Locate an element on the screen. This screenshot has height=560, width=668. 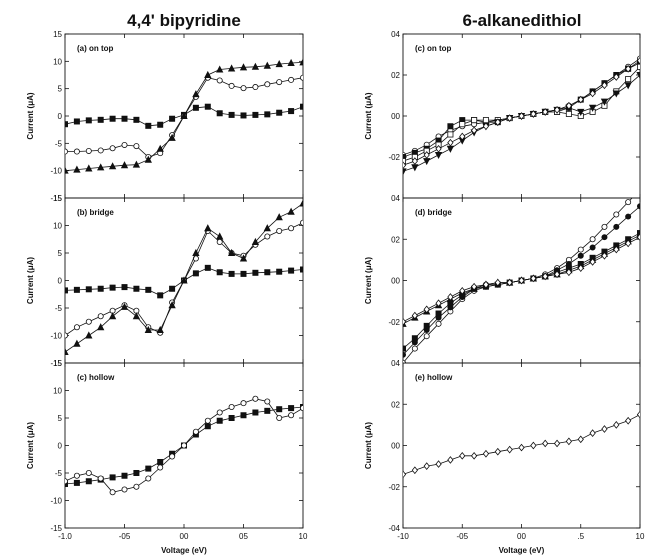
y-axis-label: Current (μA) is located at coordinates (30, 445).